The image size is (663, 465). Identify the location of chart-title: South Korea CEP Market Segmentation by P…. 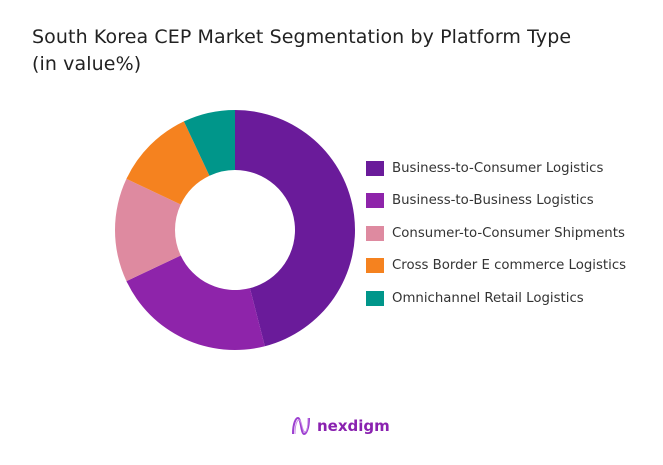
(301, 51).